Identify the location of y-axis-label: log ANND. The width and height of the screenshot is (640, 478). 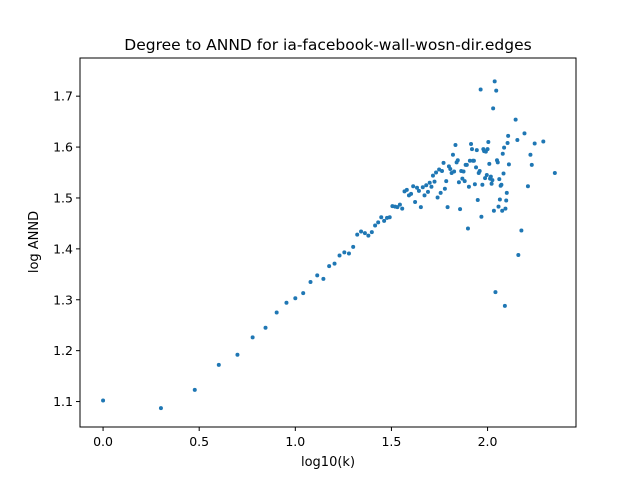
(34, 242).